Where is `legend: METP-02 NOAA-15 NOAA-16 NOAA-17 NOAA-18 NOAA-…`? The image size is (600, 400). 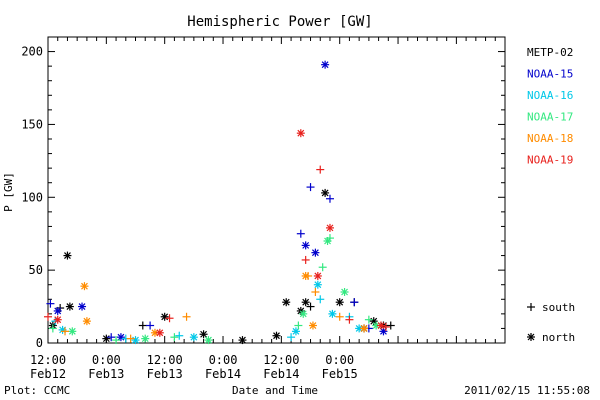
legend: METP-02 NOAA-15 NOAA-16 NOAA-17 NOAA-18 NOAA-… is located at coordinates (550, 106).